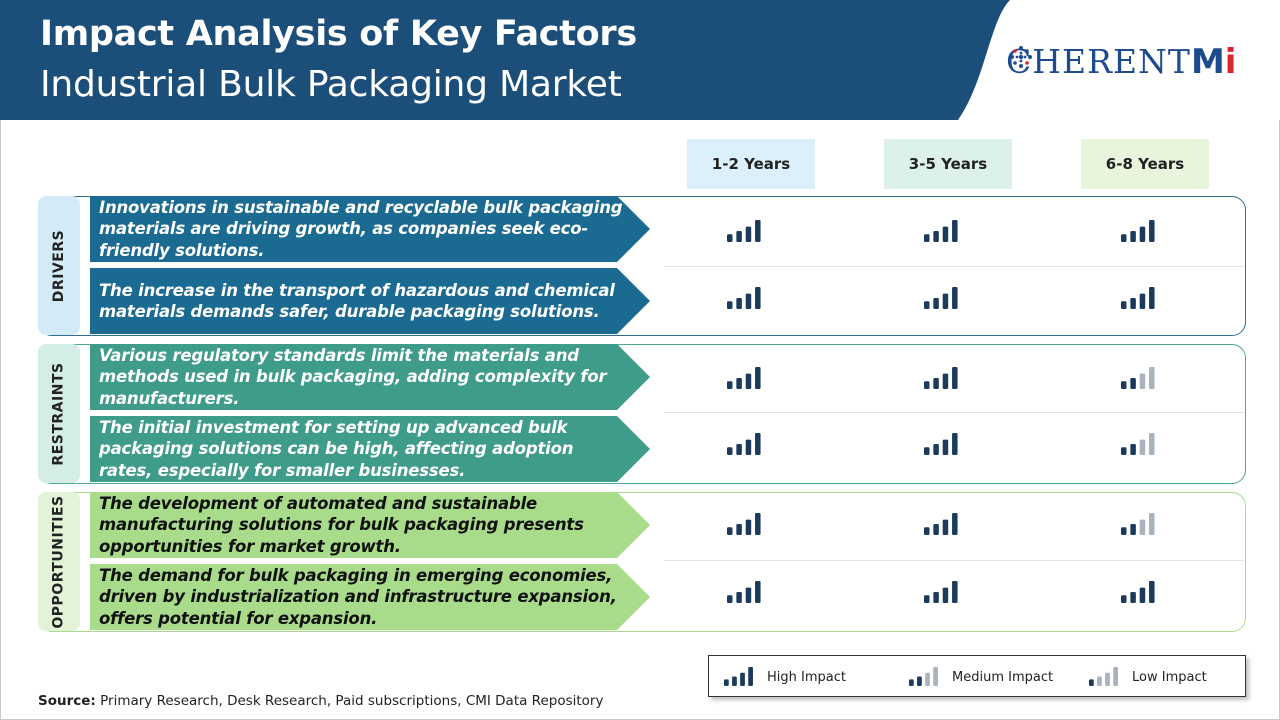 This screenshot has width=1280, height=720. What do you see at coordinates (806, 677) in the screenshot?
I see `legend-high-label: High Impact` at bounding box center [806, 677].